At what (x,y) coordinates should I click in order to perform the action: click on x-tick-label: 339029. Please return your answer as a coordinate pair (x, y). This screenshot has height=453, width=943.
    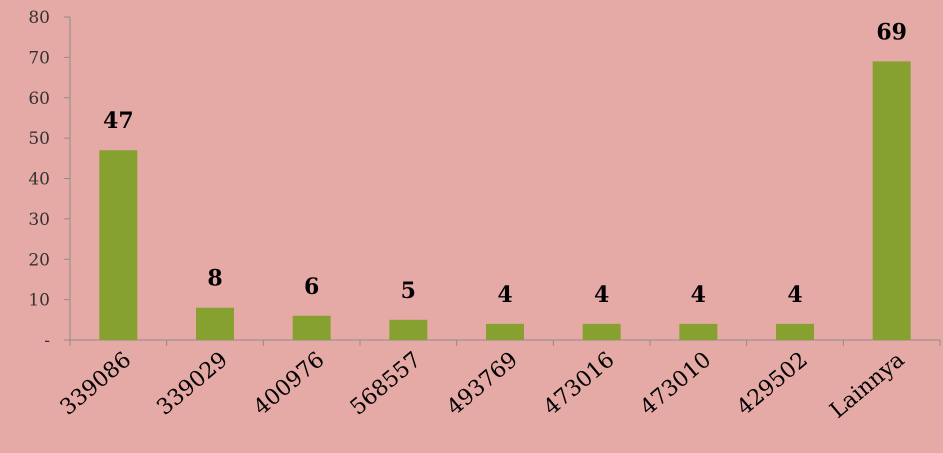
    Looking at the image, I should click on (192, 383).